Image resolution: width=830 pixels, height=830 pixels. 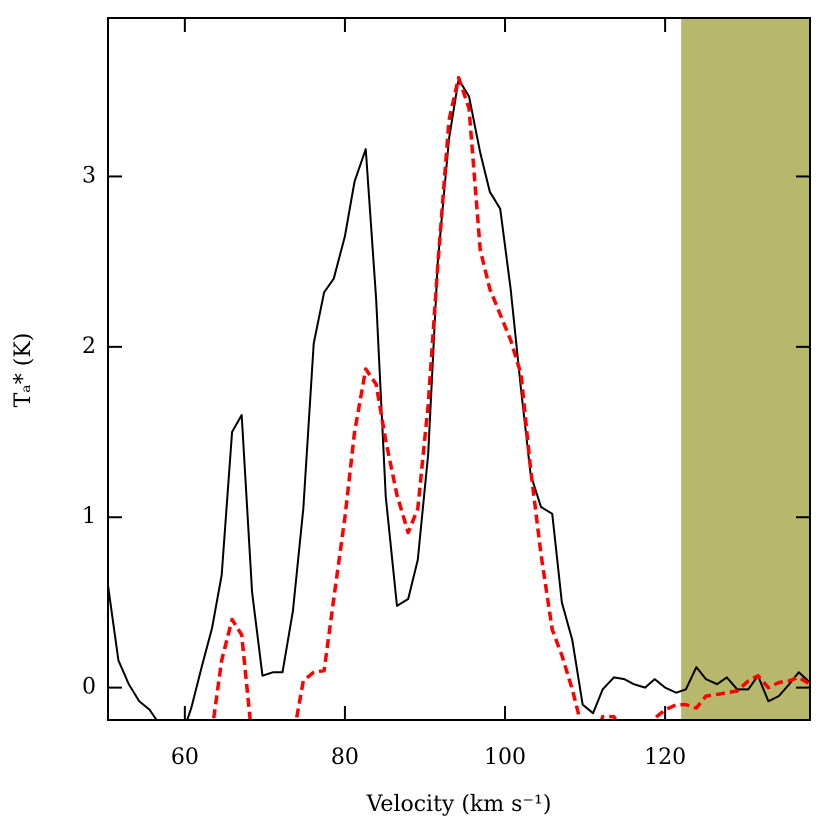 What do you see at coordinates (89, 687) in the screenshot?
I see `y-tick-label: 0` at bounding box center [89, 687].